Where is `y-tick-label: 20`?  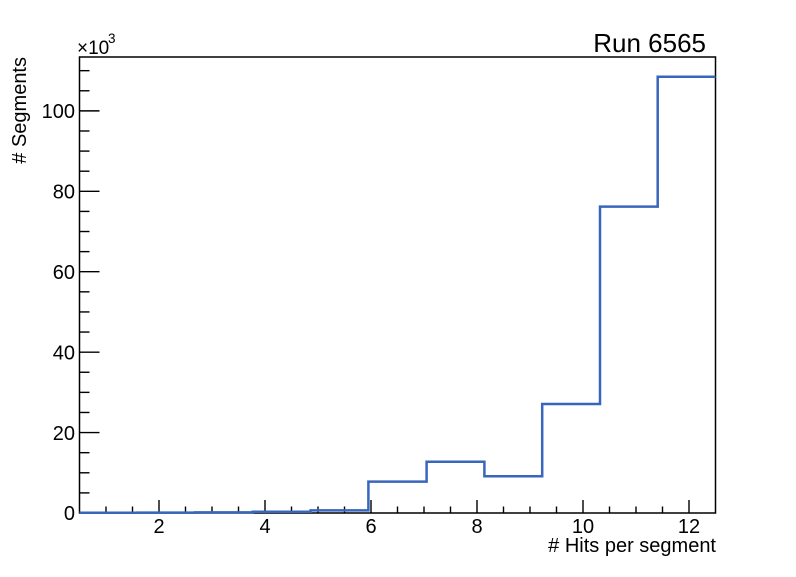
y-tick-label: 20 is located at coordinates (64, 434).